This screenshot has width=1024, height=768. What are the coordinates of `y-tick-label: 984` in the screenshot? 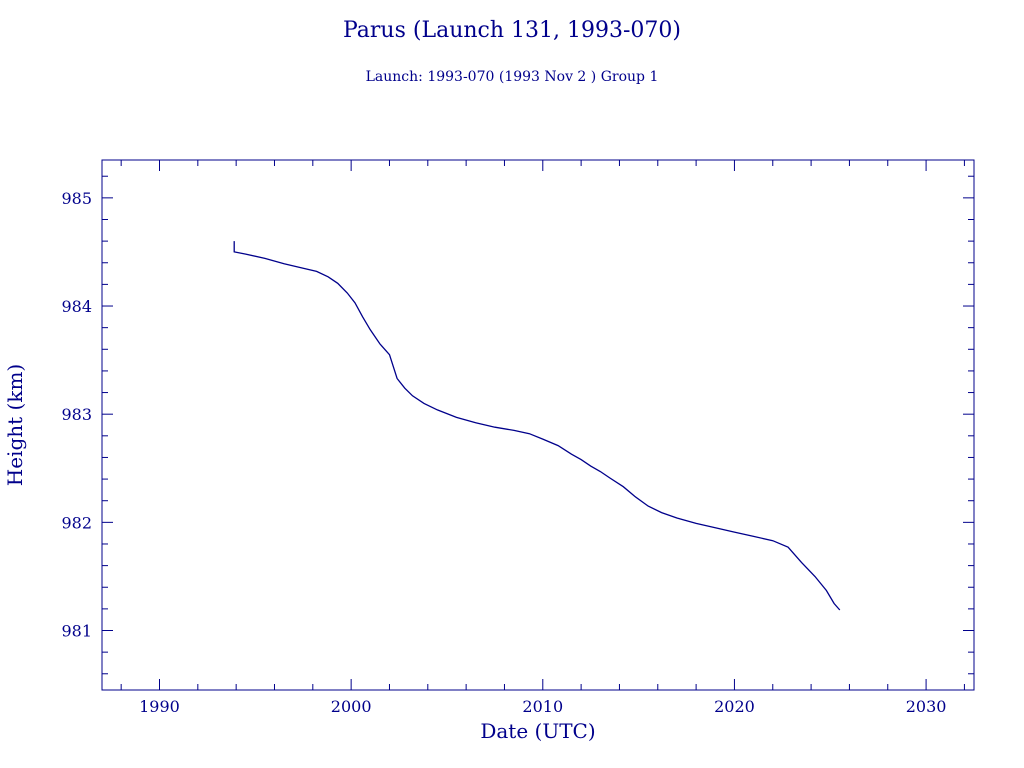 It's located at (76, 306).